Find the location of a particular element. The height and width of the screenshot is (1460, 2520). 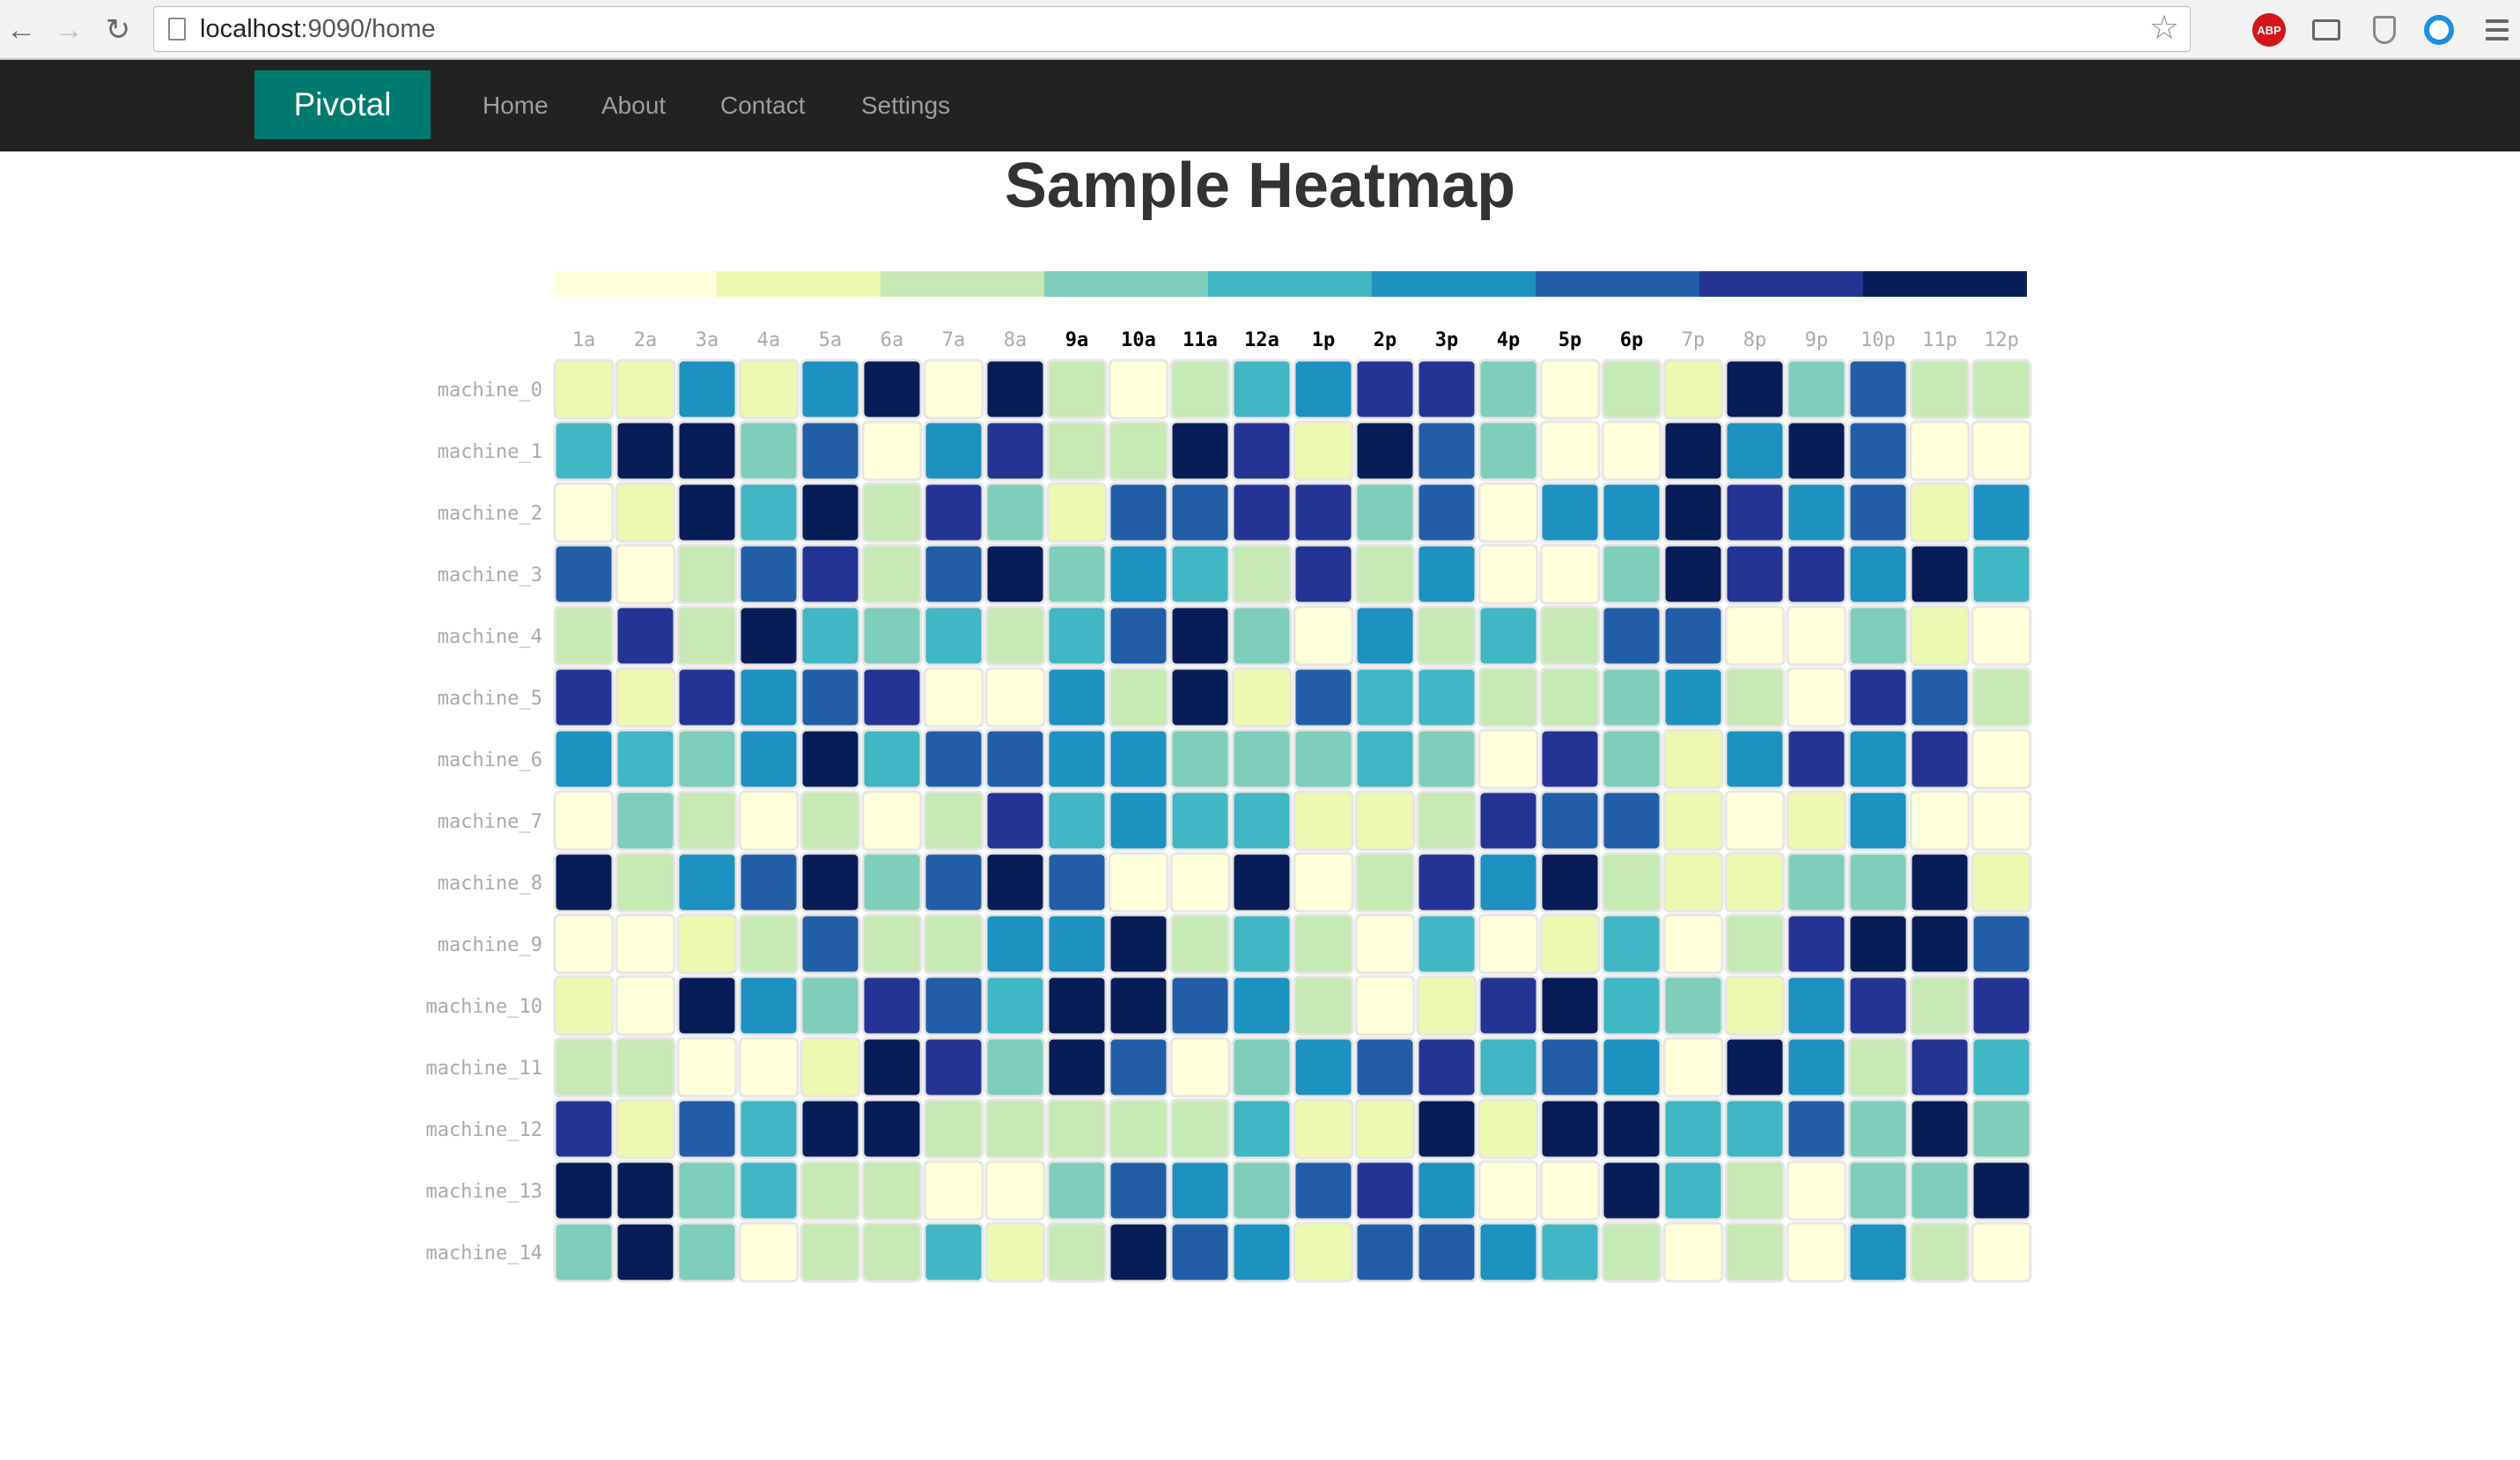

back-arrow-icon: ← is located at coordinates (21, 30).